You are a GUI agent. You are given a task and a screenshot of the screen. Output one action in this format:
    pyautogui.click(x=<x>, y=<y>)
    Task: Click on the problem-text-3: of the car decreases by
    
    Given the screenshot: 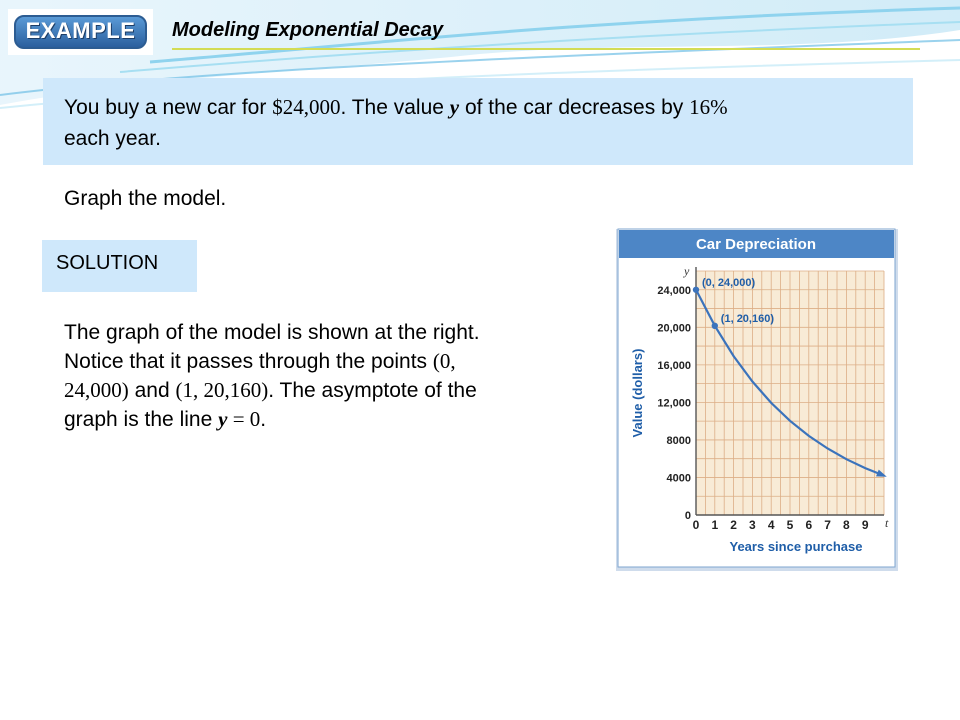 What is the action you would take?
    pyautogui.click(x=574, y=107)
    